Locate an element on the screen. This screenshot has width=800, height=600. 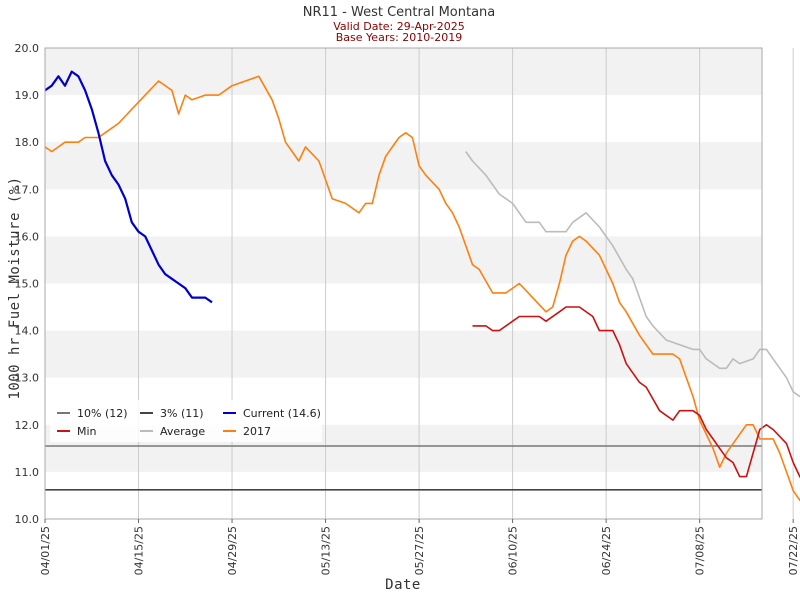
y-tick-label: 11.0 is located at coordinates (27, 472).